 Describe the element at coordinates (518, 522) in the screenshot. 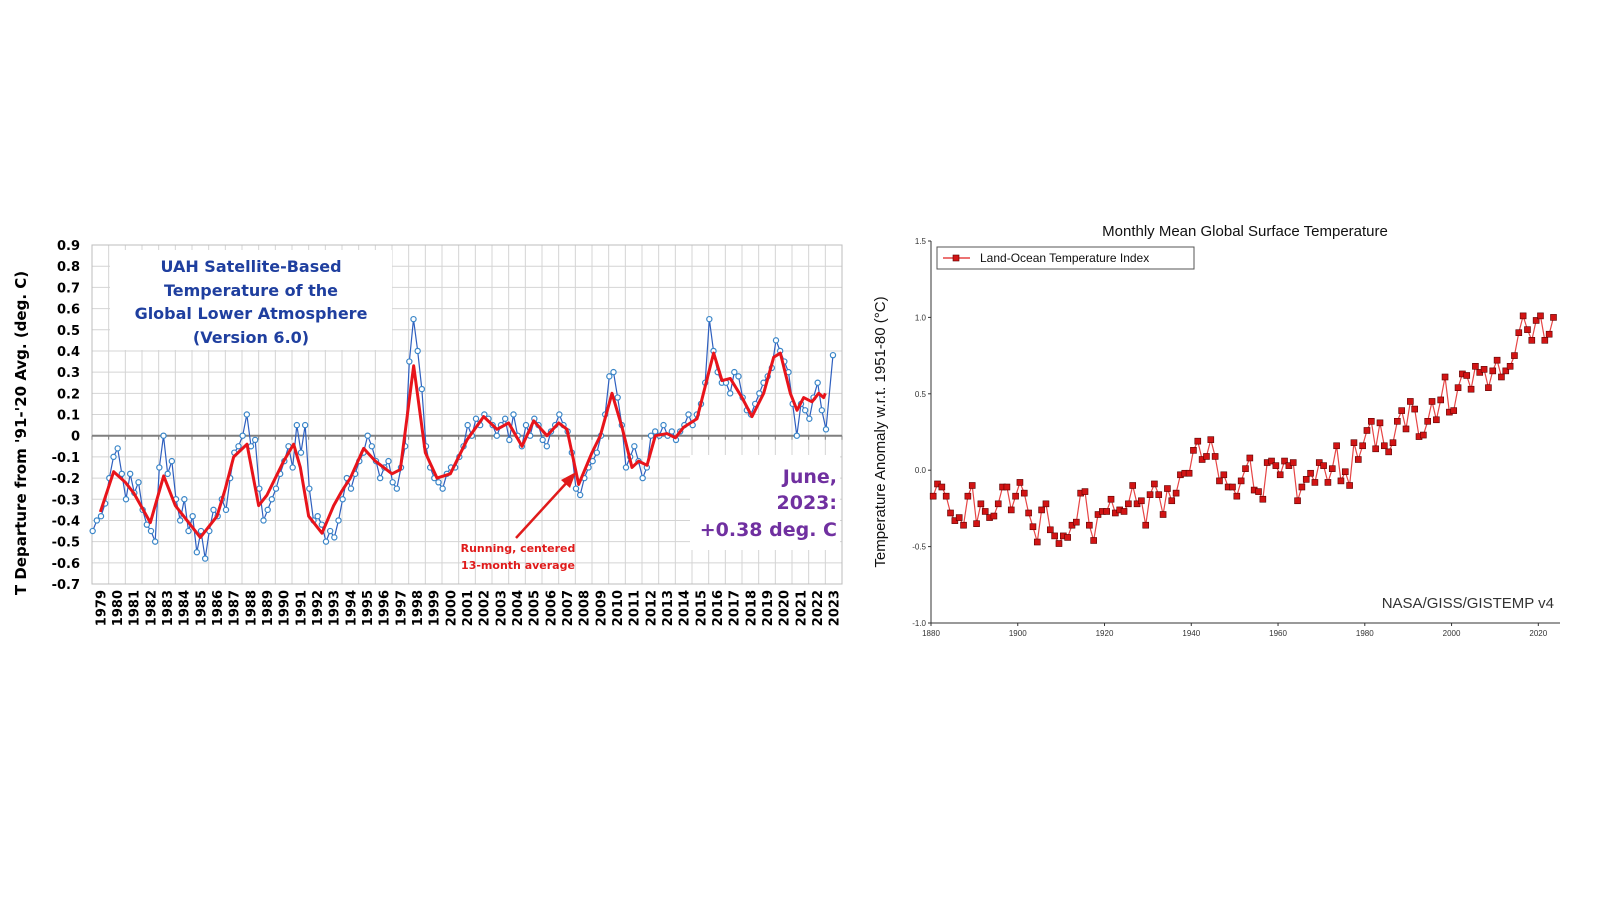

I see `uah-running-mean-note: Running, centered 13-month average` at that location.